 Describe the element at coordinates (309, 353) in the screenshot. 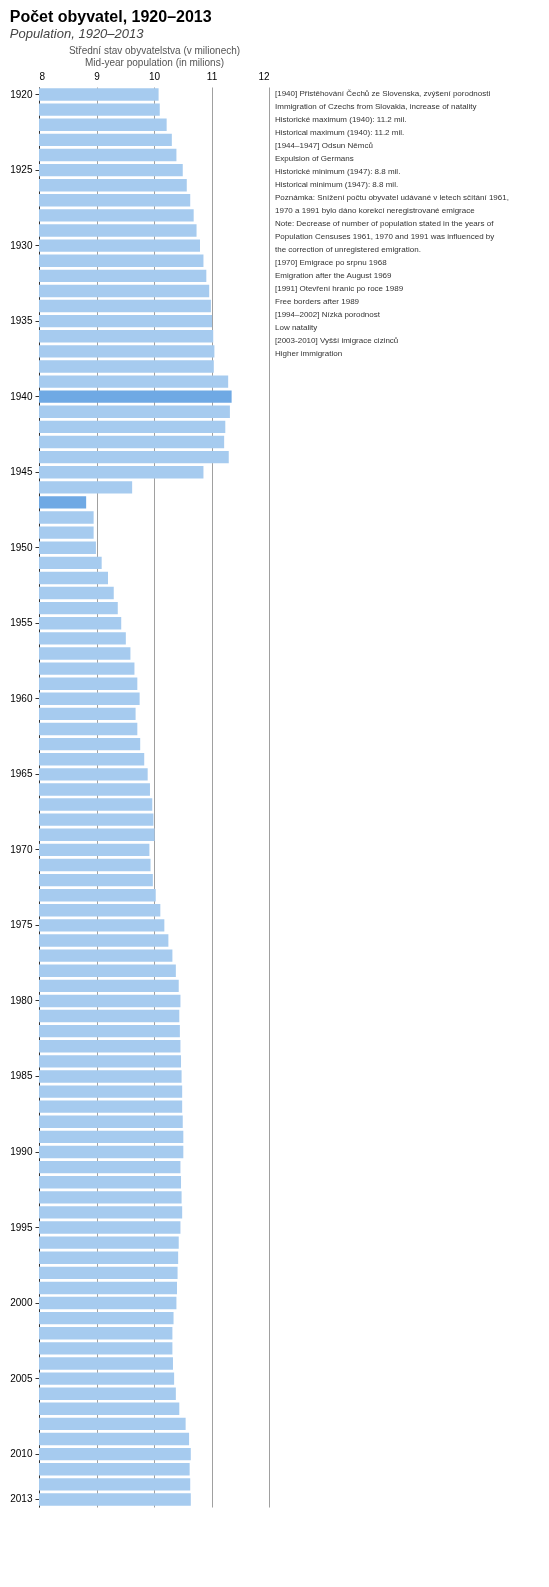

I see `text: Higher immigration` at that location.